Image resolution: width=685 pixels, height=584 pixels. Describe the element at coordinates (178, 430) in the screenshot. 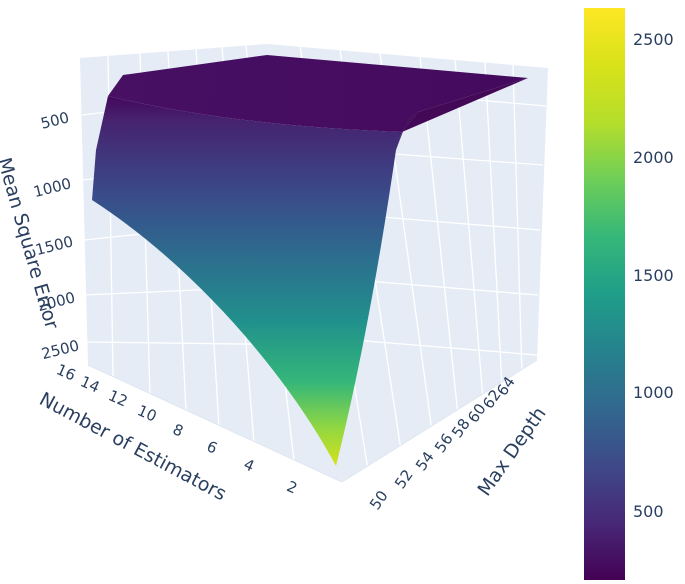

I see `x-tick: 8` at that location.